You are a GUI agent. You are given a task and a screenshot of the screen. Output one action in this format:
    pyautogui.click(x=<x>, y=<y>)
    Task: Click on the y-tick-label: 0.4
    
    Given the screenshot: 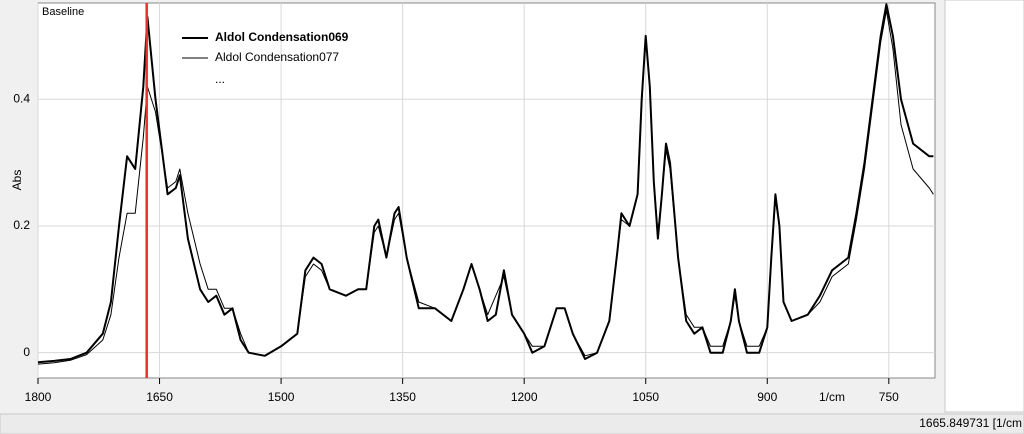 What is the action you would take?
    pyautogui.click(x=21, y=98)
    